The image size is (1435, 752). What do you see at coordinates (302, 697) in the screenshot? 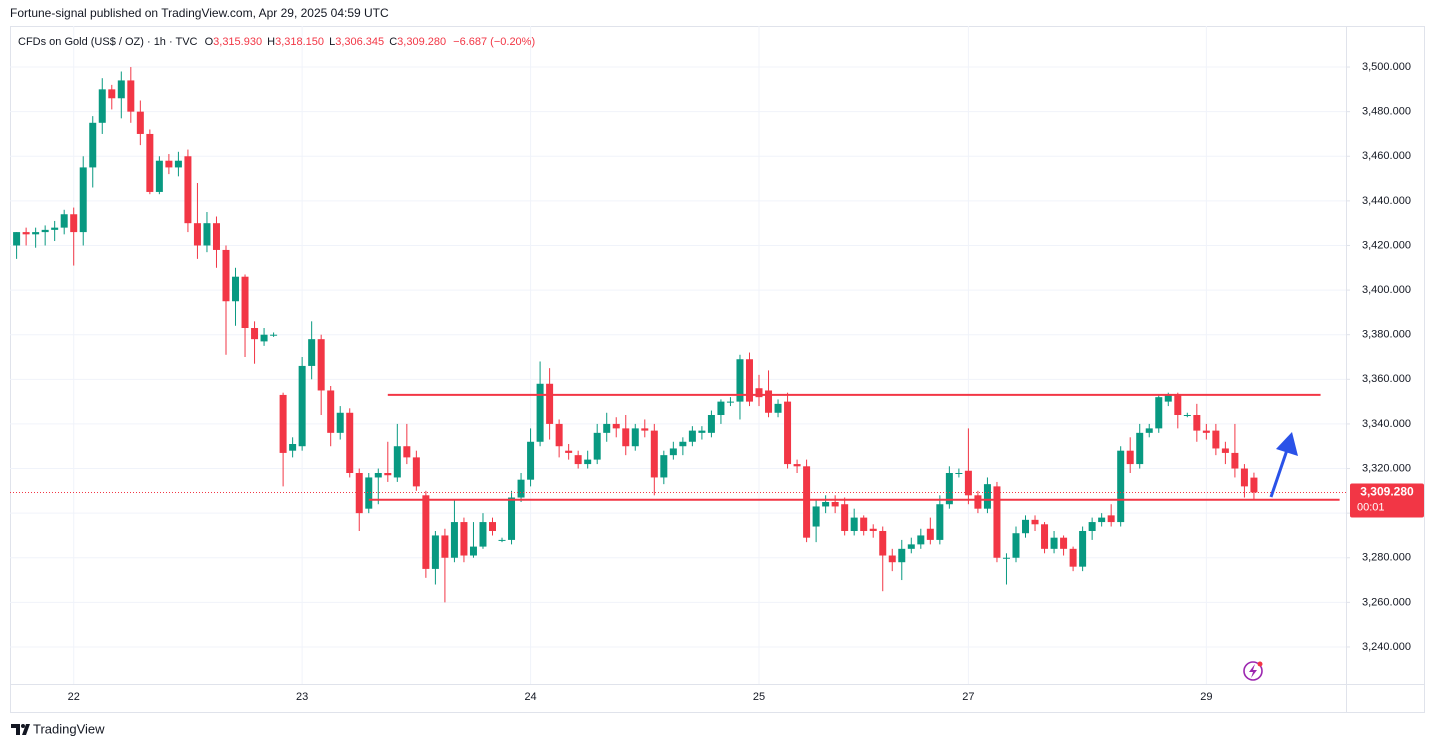
I see `x-tick-label: 23` at bounding box center [302, 697].